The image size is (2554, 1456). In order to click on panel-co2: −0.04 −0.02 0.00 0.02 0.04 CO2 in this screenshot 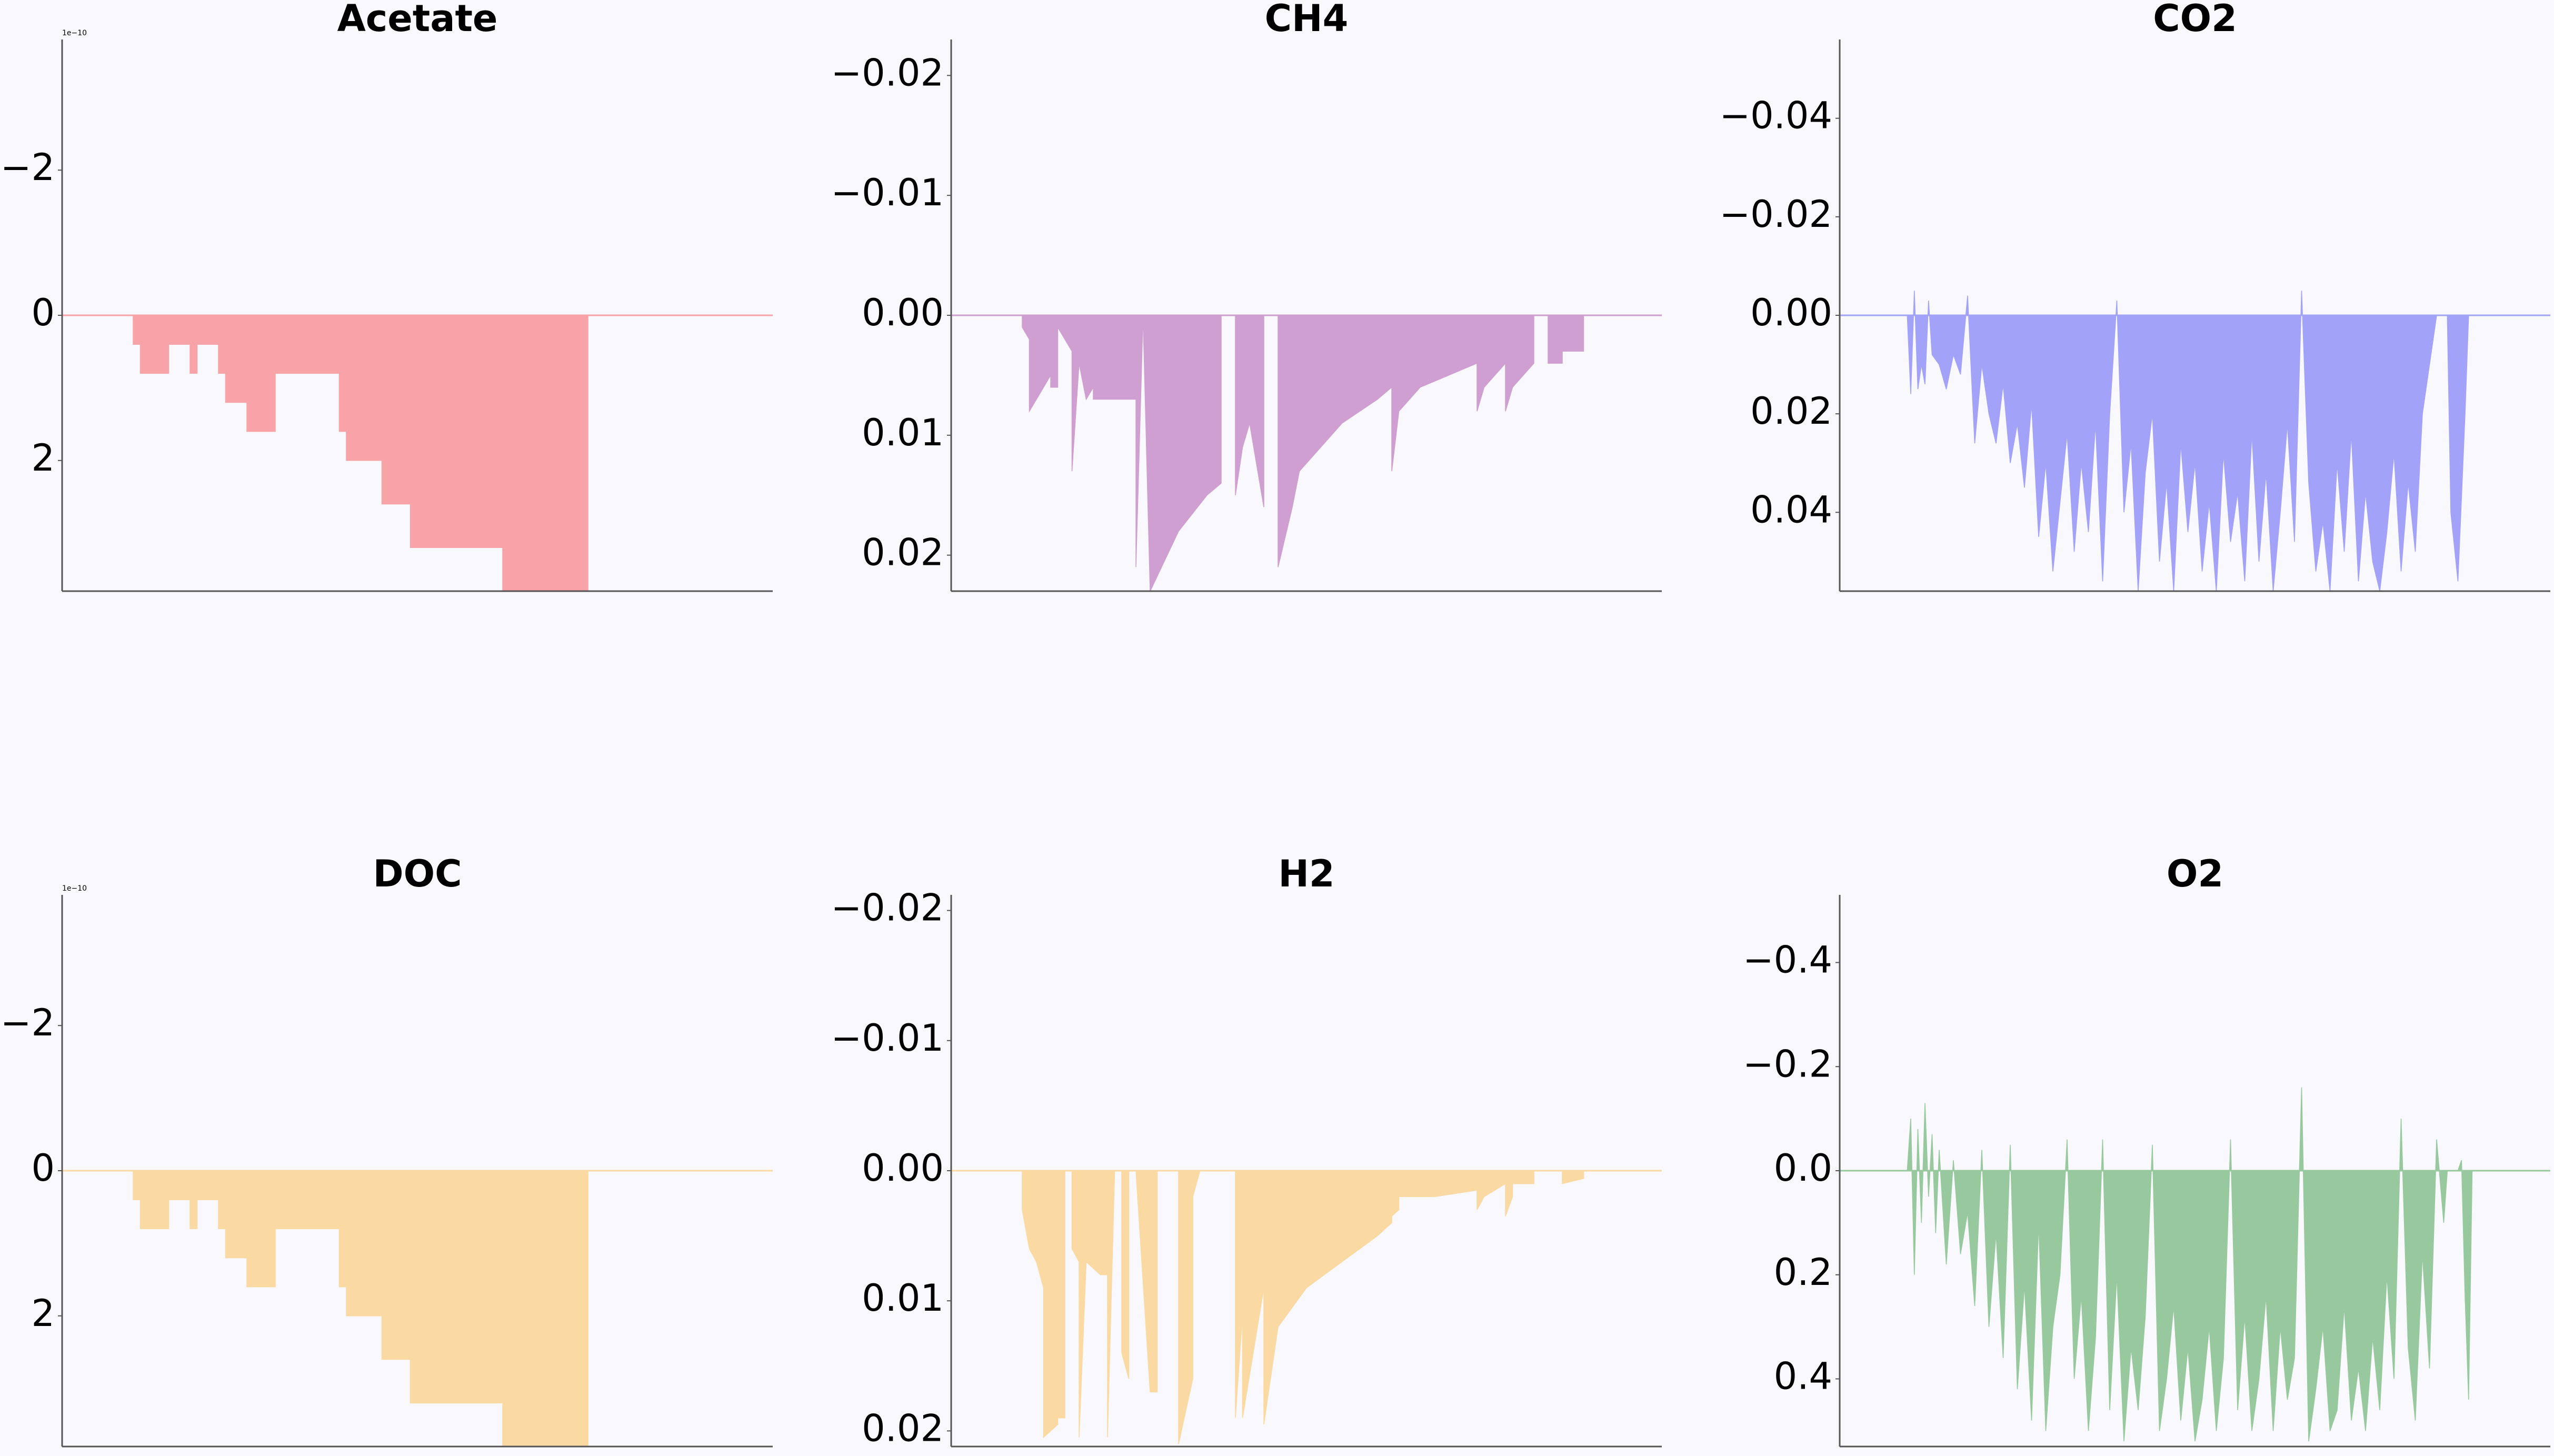, I will do `click(2134, 296)`.